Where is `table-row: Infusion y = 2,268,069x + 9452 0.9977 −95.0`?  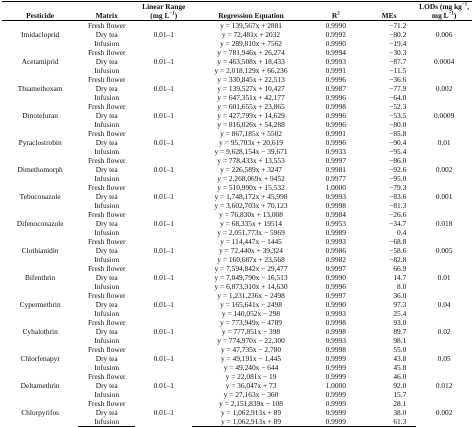 table-row: Infusion y = 2,268,069x + 9452 0.9977 −95.0 is located at coordinates (237, 178).